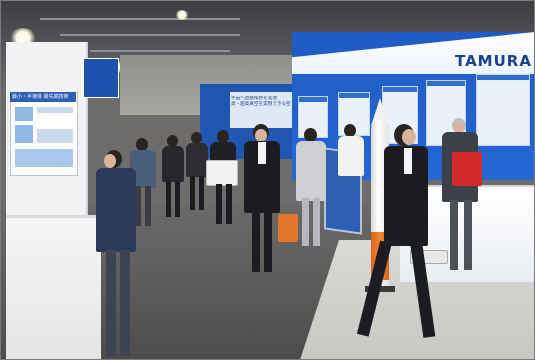 The width and height of the screenshot is (535, 360). Describe the element at coordinates (503, 110) in the screenshot. I see `booth-poster` at that location.